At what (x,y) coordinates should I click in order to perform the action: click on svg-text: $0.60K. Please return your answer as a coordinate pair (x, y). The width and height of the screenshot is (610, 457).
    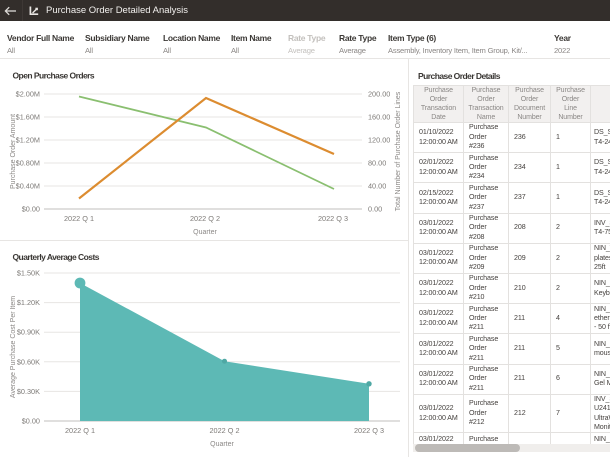
    Looking at the image, I should click on (28, 361).